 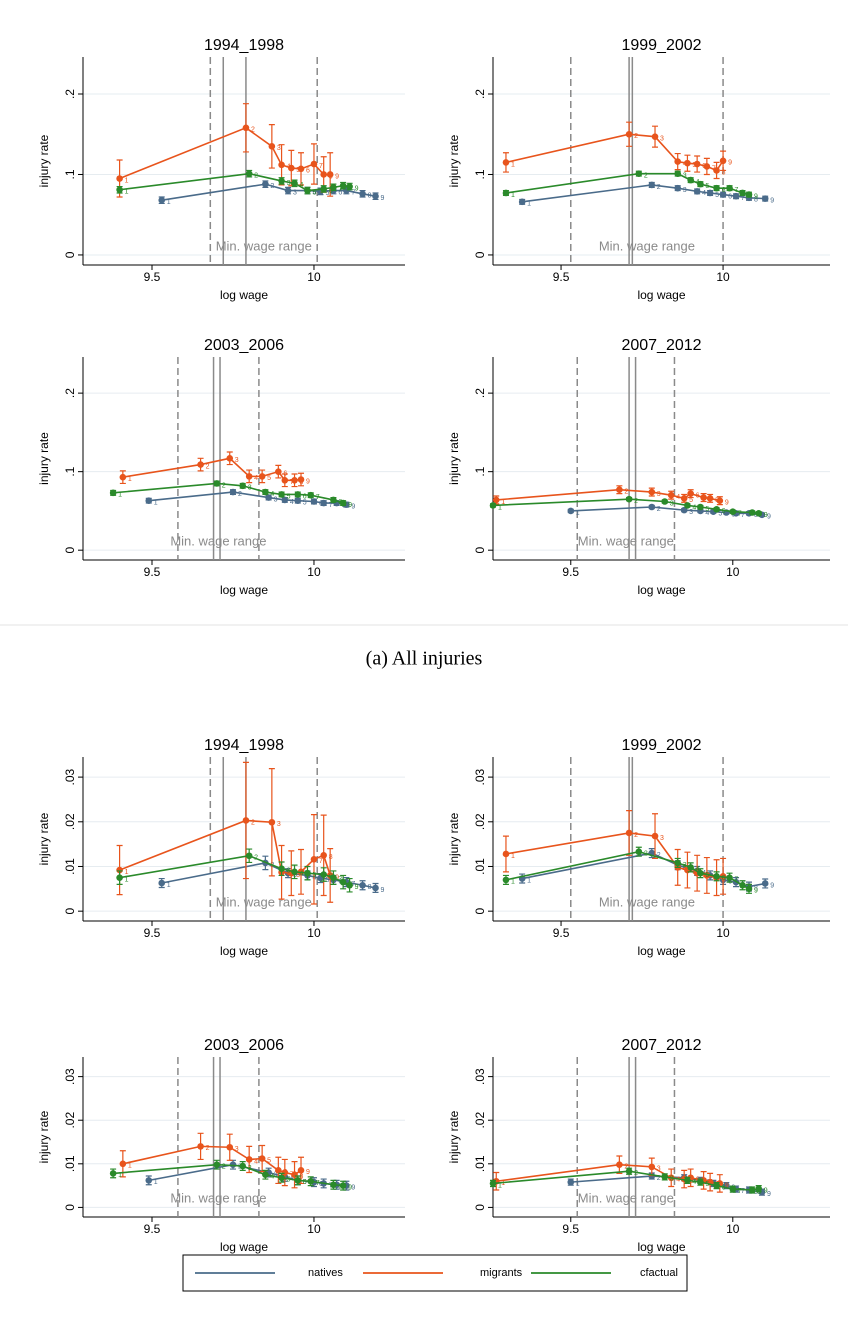 What do you see at coordinates (325, 1273) in the screenshot?
I see `legend-label: natives` at bounding box center [325, 1273].